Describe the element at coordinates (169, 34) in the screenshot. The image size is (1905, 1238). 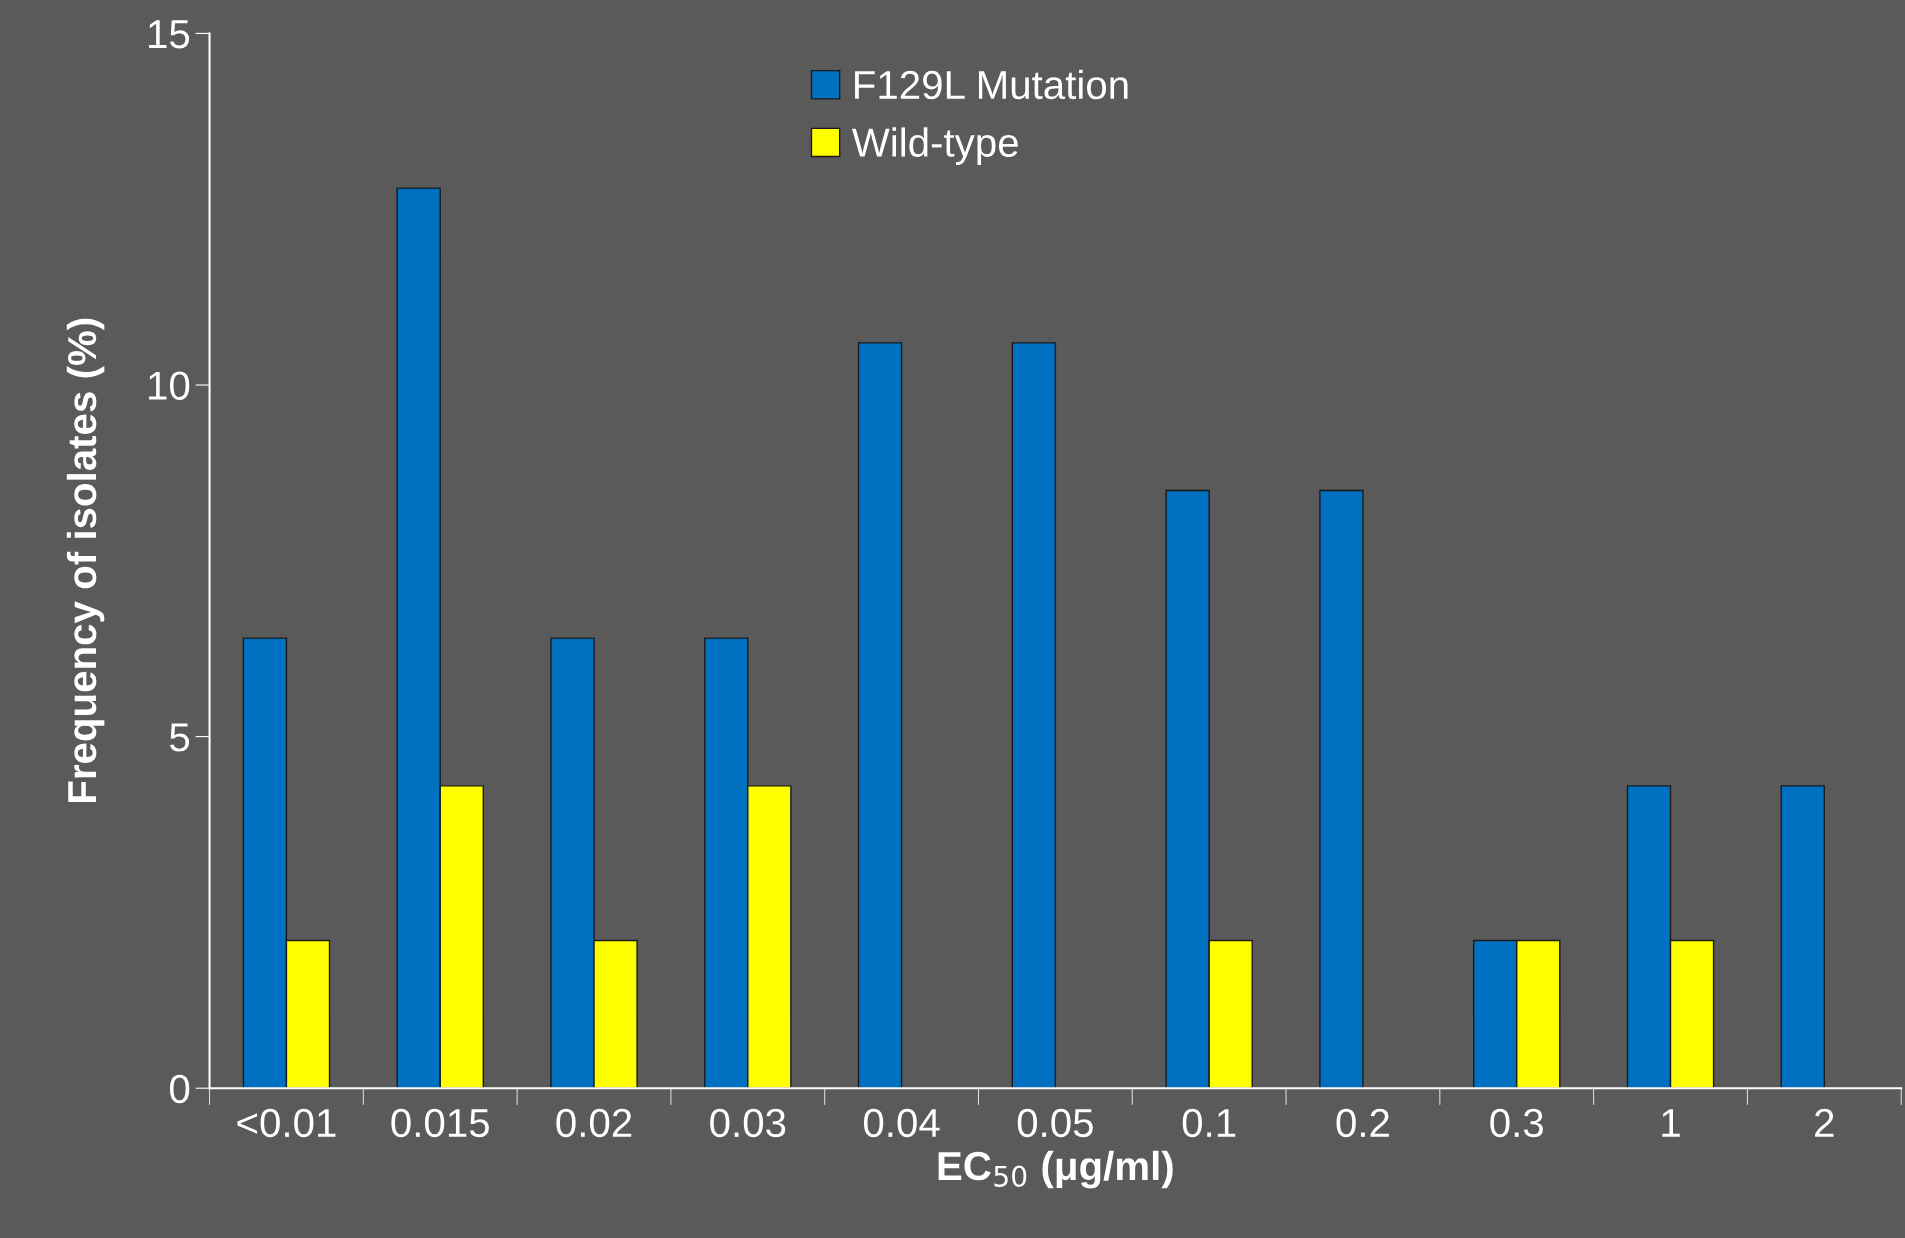
I see `y-tick-label: 15` at that location.